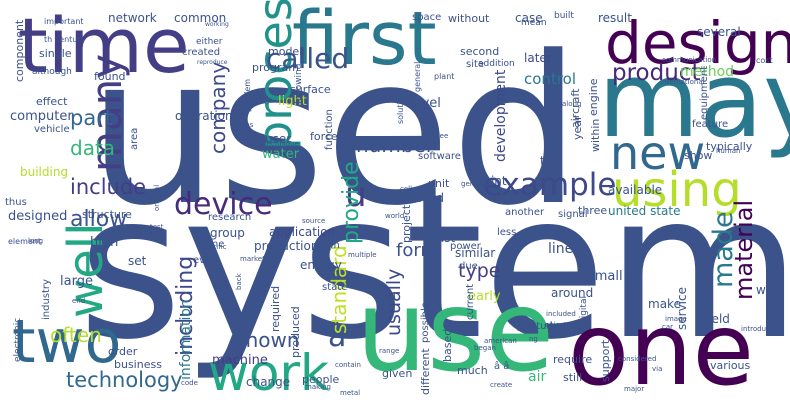 Image resolution: width=790 pixels, height=405 pixels. Describe the element at coordinates (500, 341) in the screenshot. I see `word-american: american` at that location.